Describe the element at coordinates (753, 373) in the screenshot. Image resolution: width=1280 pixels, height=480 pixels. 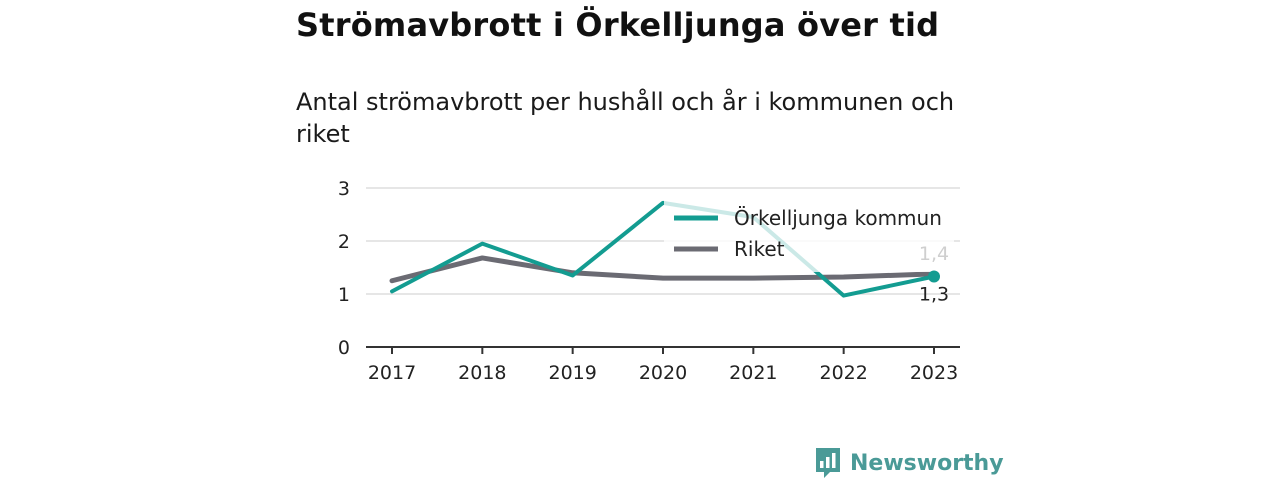
I see `x-tick-label: 2021` at that location.